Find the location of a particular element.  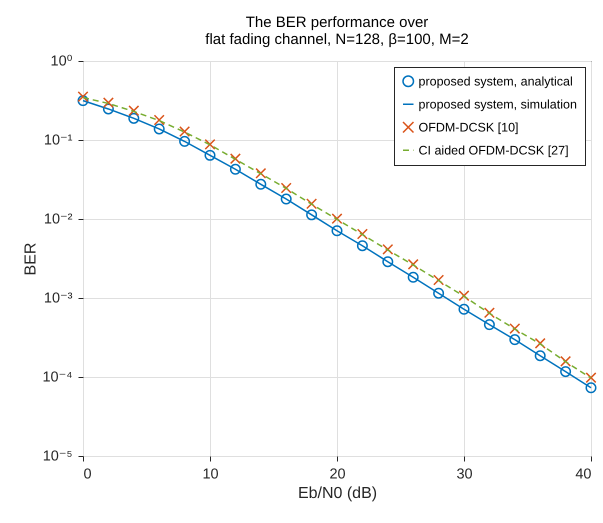

y-tick-label: 10⁻⁵ is located at coordinates (57, 456).